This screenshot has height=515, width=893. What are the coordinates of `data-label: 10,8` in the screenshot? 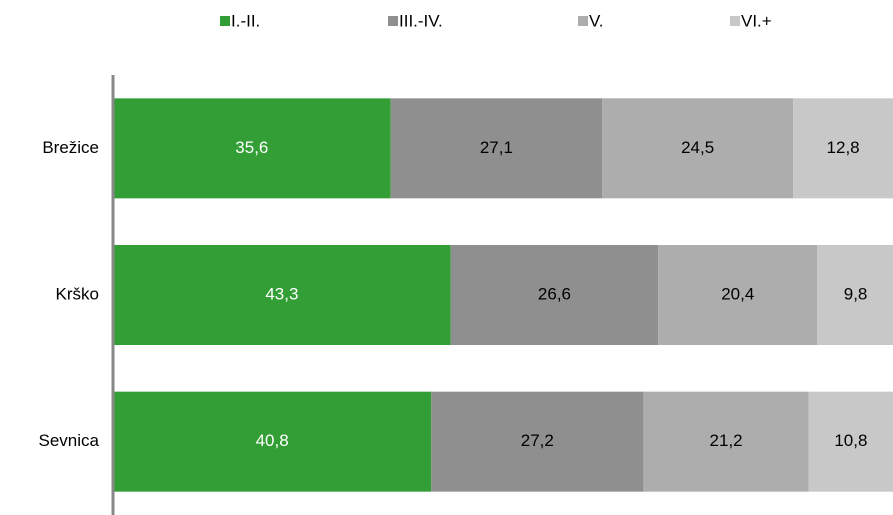 It's located at (850, 440).